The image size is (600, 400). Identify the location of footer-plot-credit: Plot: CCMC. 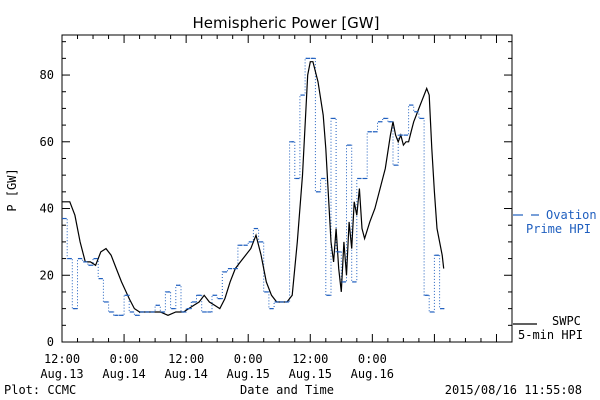
(40, 390).